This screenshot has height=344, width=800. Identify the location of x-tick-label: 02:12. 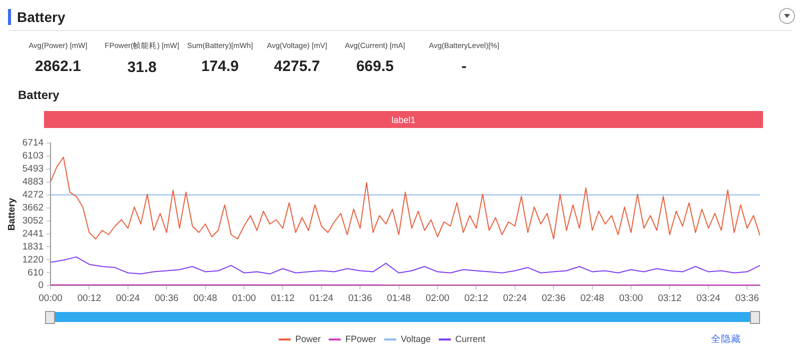
(476, 298).